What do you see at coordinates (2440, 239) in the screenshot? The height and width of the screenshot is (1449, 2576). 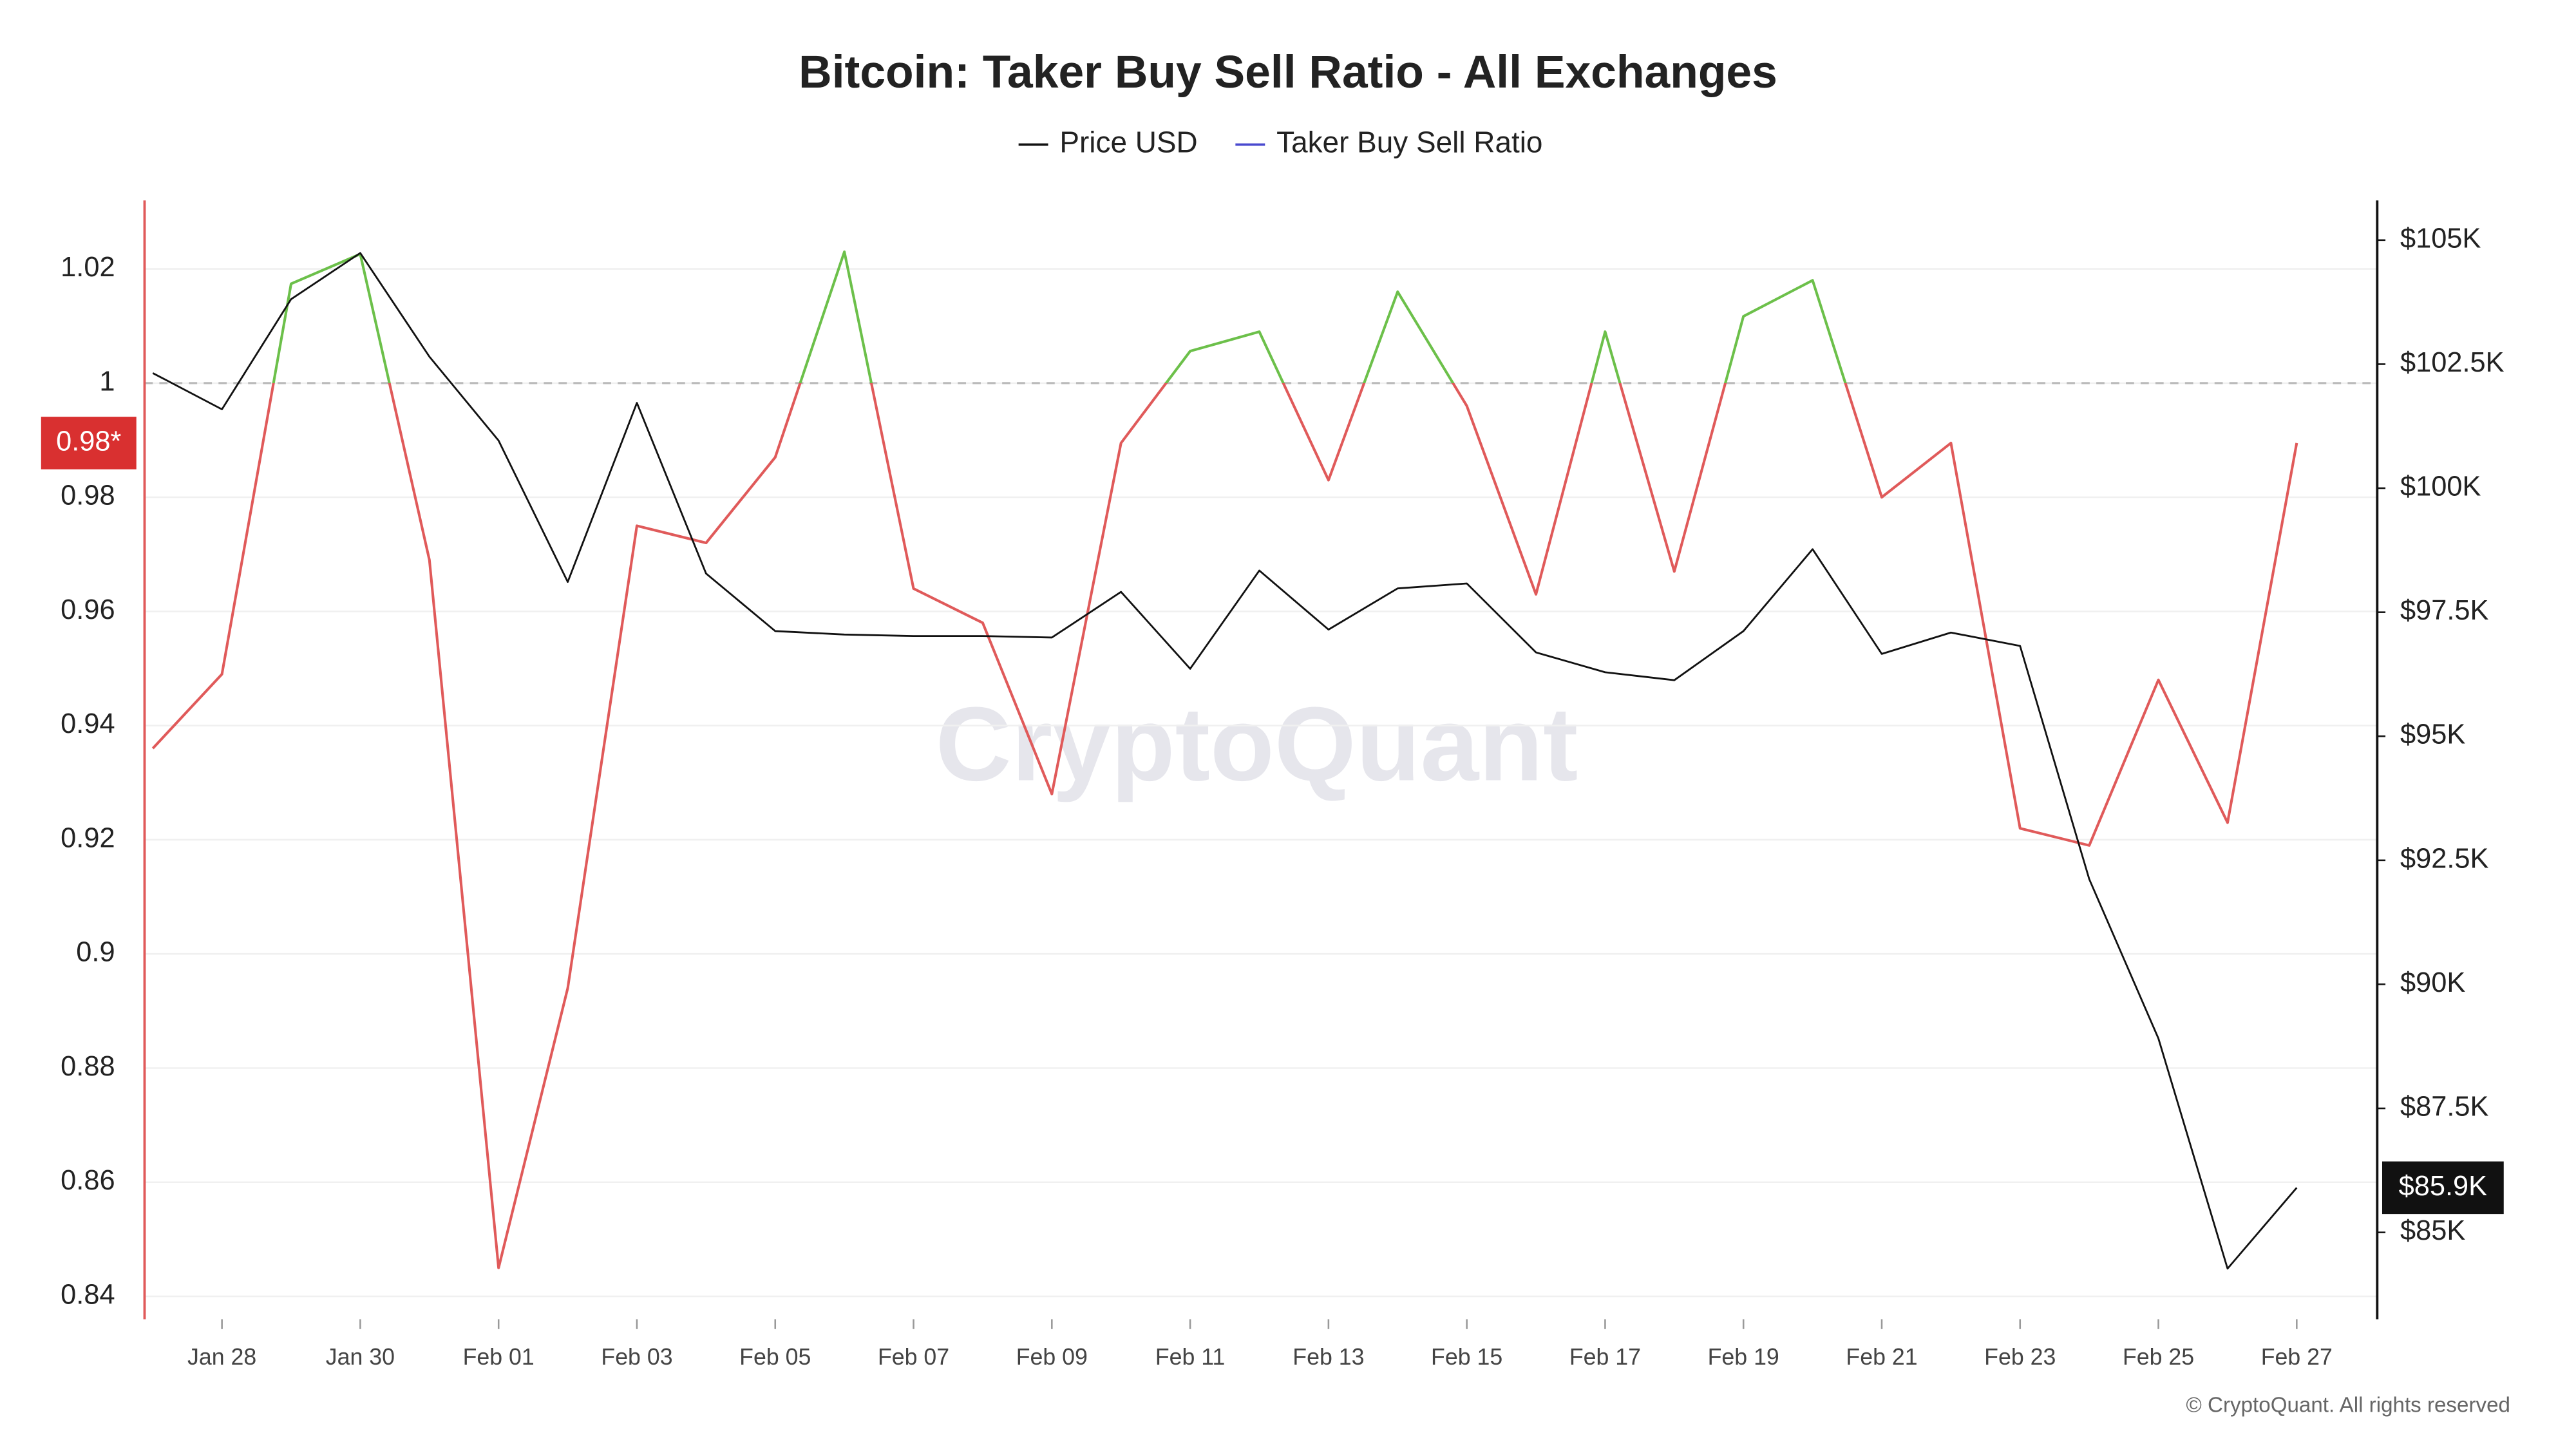 I see `y2-tick-label: $105K` at bounding box center [2440, 239].